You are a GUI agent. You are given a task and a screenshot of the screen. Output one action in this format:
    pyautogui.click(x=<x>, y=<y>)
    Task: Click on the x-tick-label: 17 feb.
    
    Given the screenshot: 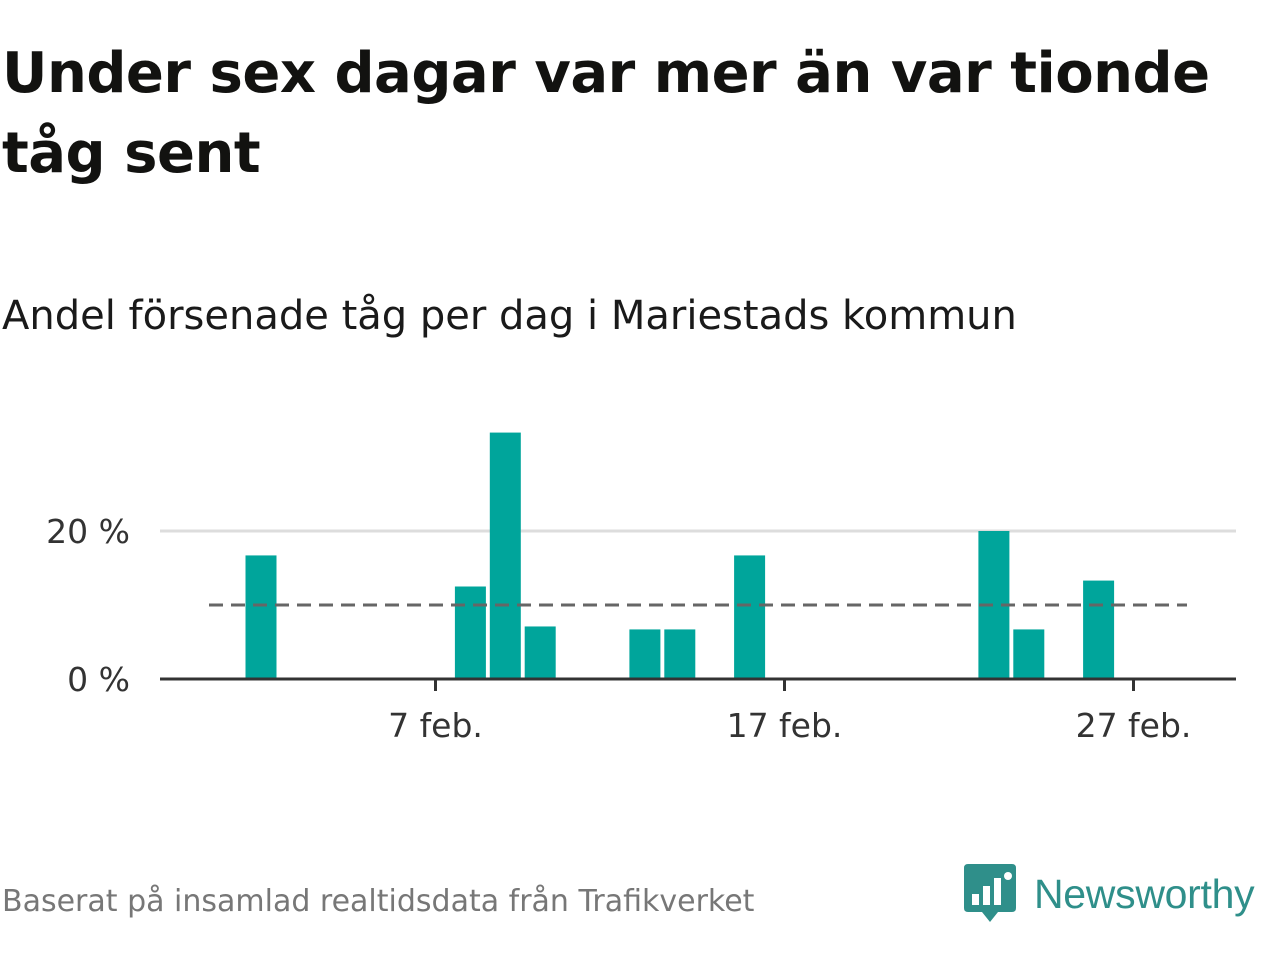 What is the action you would take?
    pyautogui.click(x=785, y=725)
    